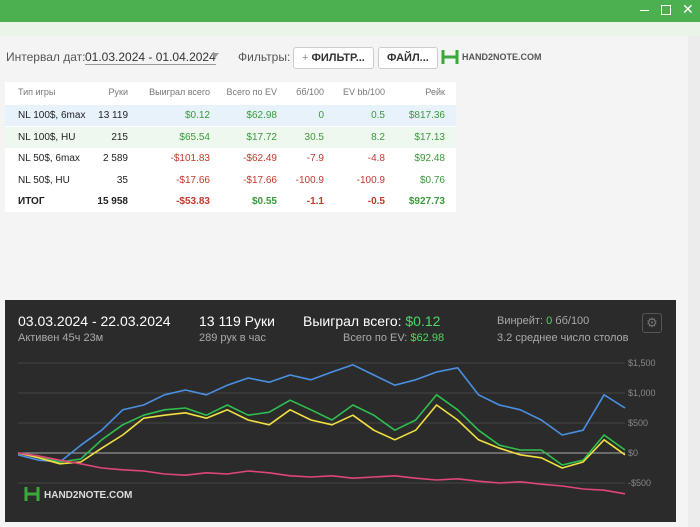 Image resolution: width=700 pixels, height=527 pixels. I want to click on ev-value: $62.98, so click(427, 338).